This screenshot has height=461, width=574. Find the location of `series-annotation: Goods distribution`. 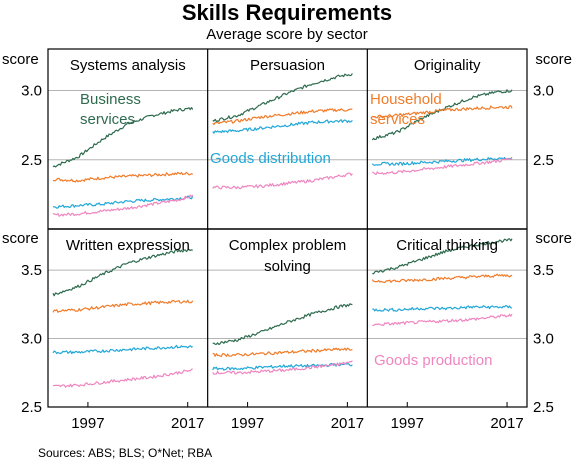

series-annotation: Goods distribution is located at coordinates (270, 158).